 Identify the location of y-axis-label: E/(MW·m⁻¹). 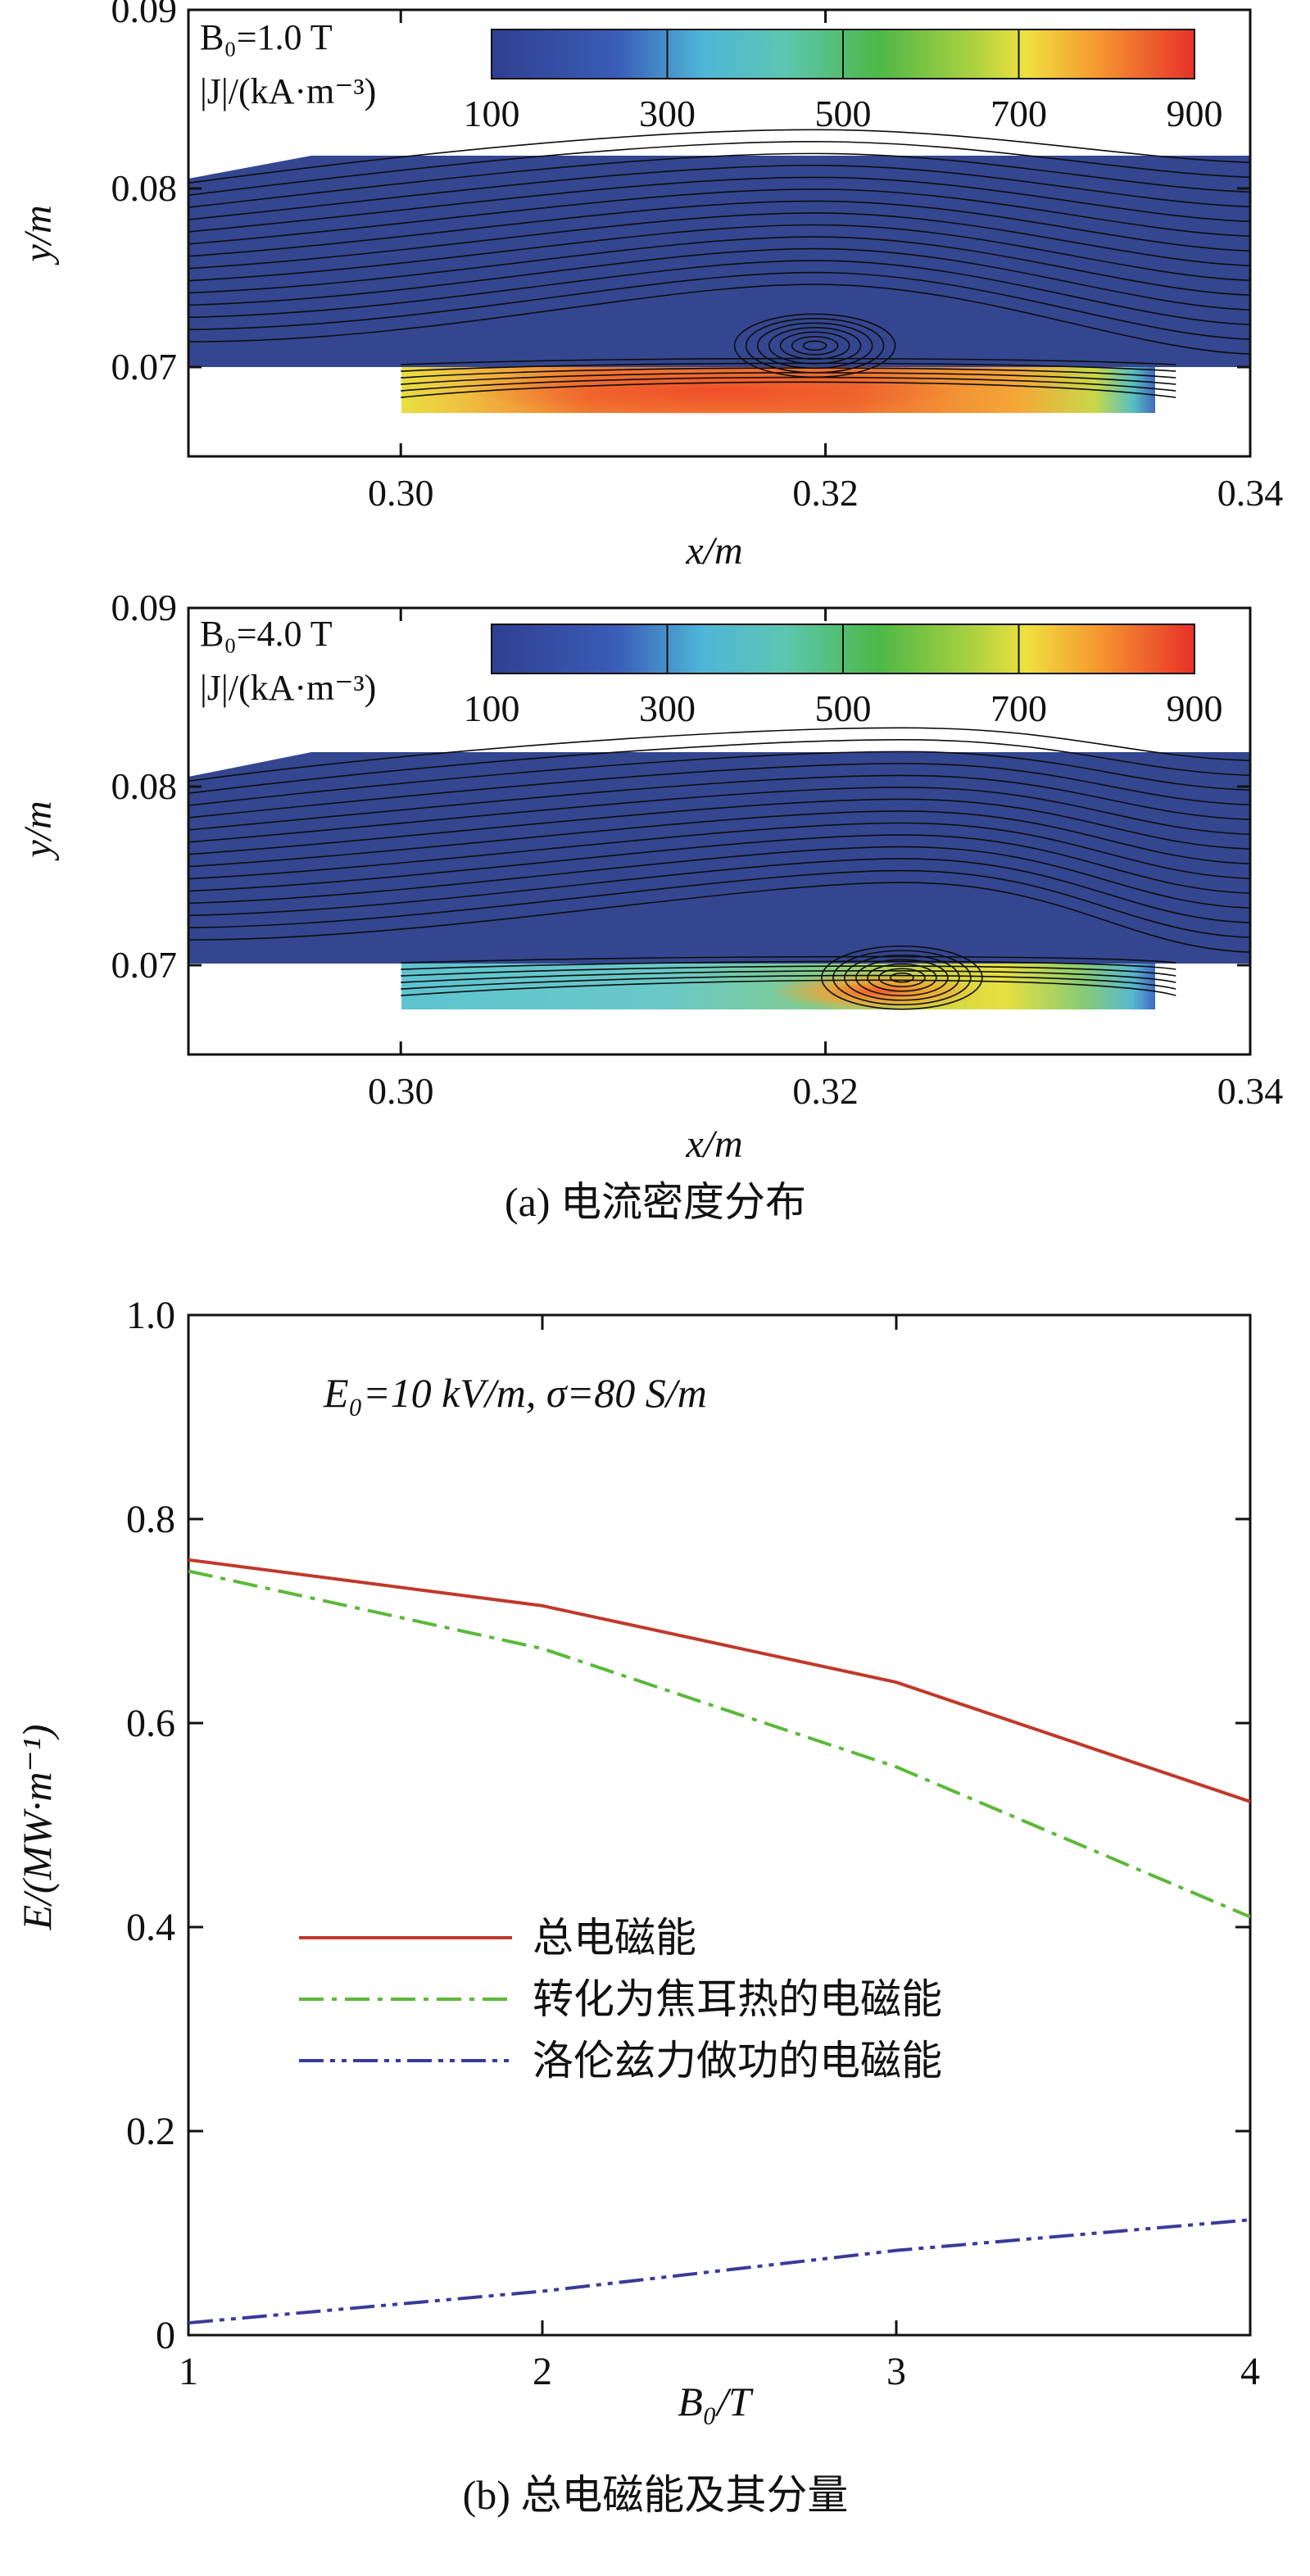
(37, 1827).